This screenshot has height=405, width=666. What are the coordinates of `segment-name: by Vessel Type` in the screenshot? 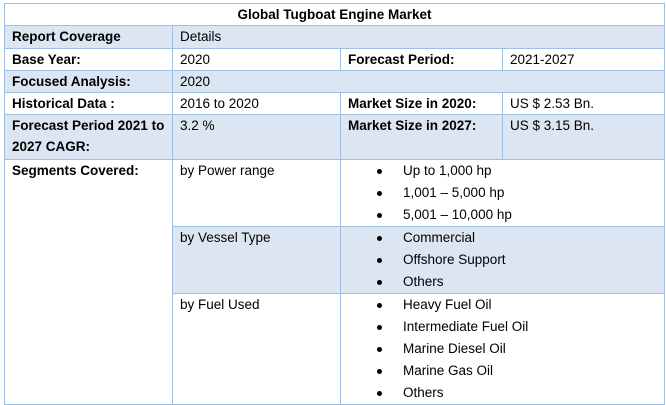 It's located at (256, 260).